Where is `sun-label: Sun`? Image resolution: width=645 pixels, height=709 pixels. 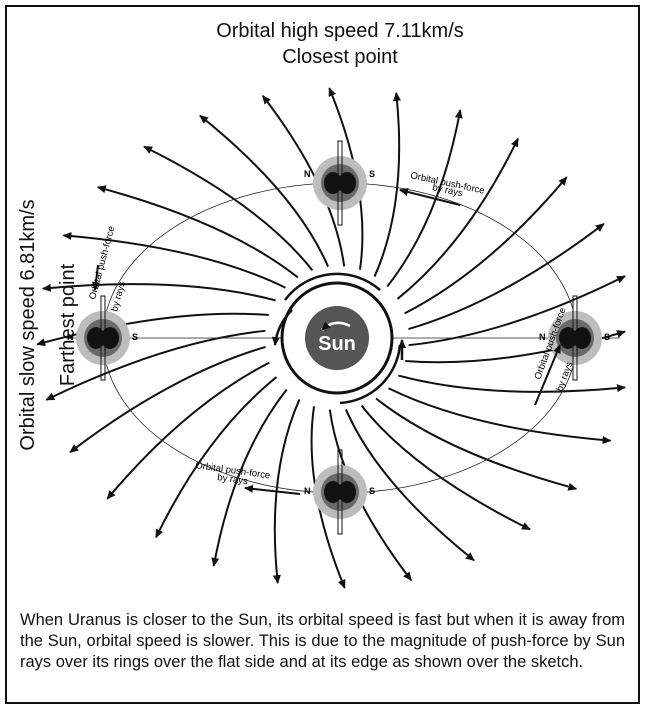 sun-label: Sun is located at coordinates (337, 344).